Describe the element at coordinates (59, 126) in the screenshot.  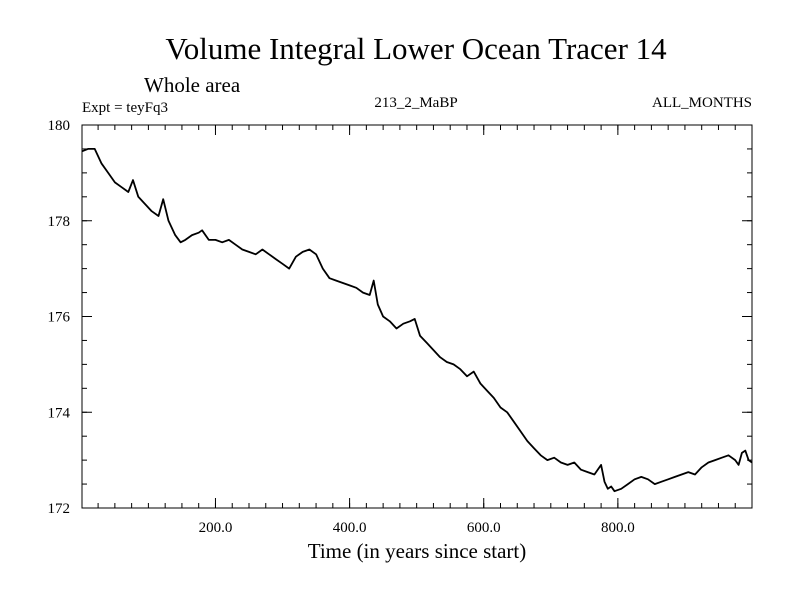
I see `y-tick-label: 180` at that location.